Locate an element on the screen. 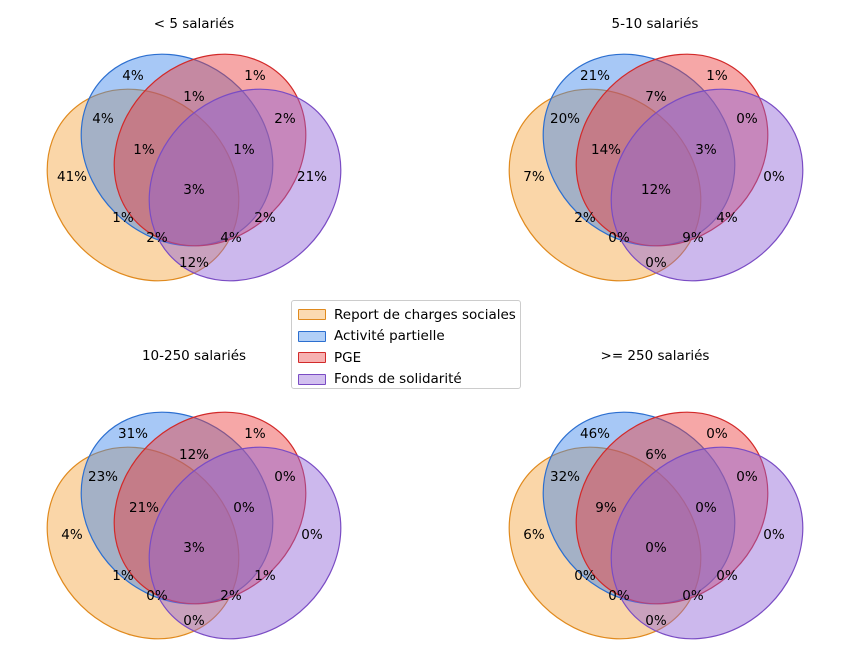 This screenshot has height=659, width=850. venn-title: 5-10 salariés is located at coordinates (655, 24).